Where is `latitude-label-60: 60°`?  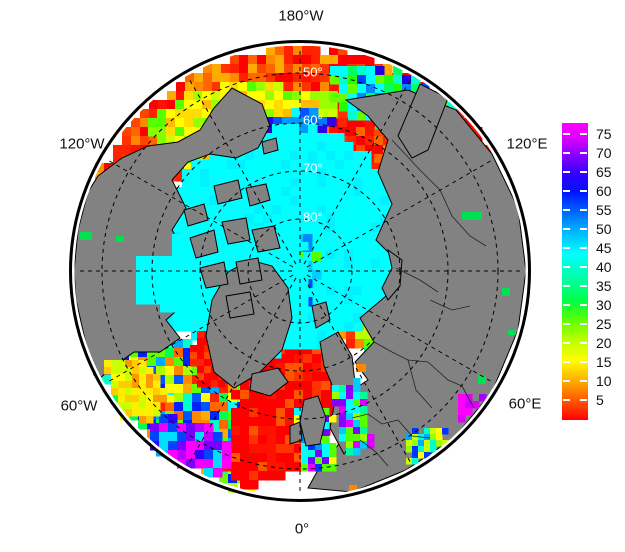 latitude-label-60: 60° is located at coordinates (313, 120).